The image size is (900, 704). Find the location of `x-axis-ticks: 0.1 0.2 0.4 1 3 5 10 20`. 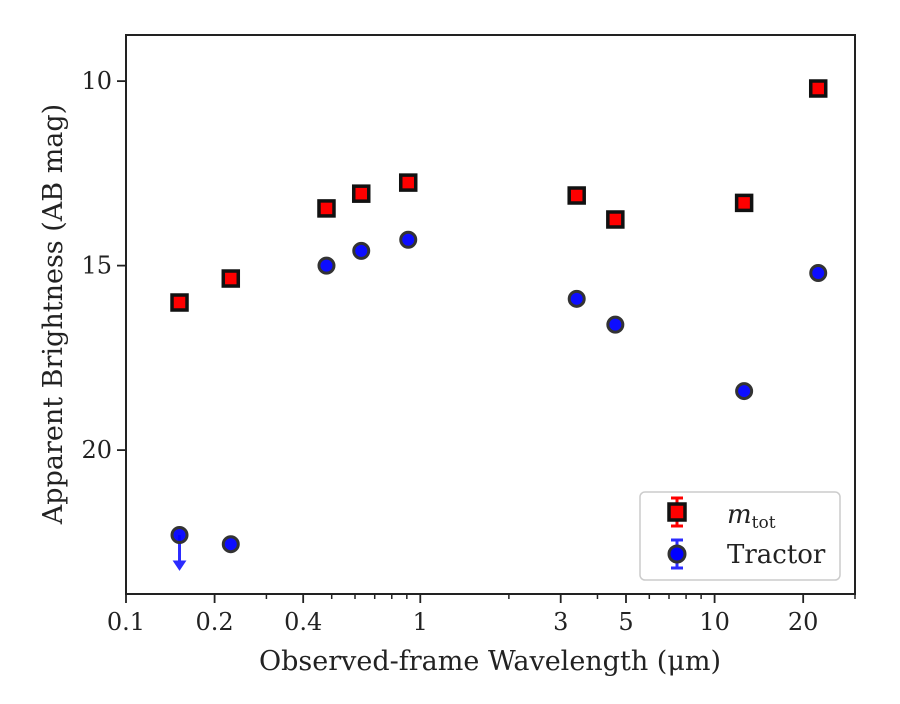

x-axis-ticks: 0.1 0.2 0.4 1 3 5 10 20 is located at coordinates (463, 615).